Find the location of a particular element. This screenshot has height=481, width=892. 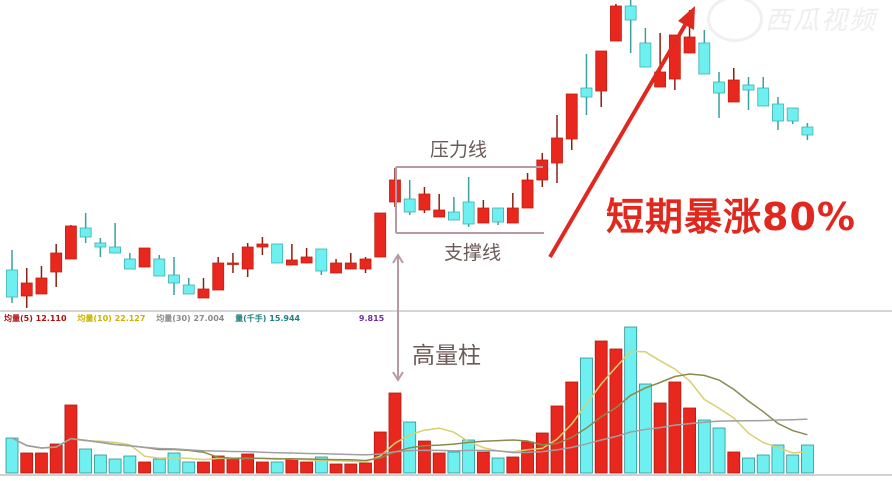

legend-ma30: 均量(30) 27.004 is located at coordinates (190, 318).